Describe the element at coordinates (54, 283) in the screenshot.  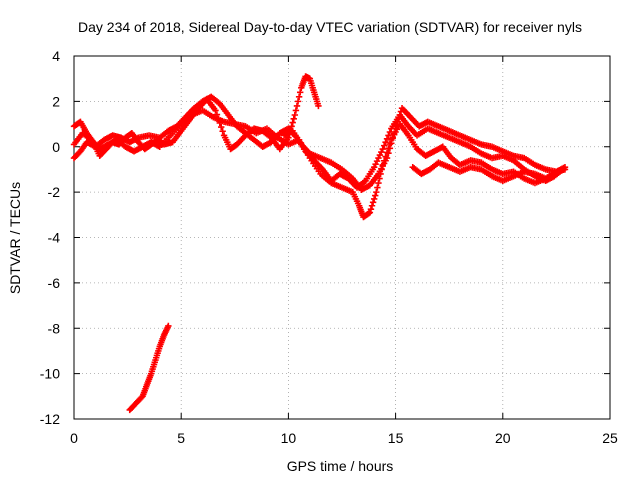
I see `y-tick-label: -6` at that location.